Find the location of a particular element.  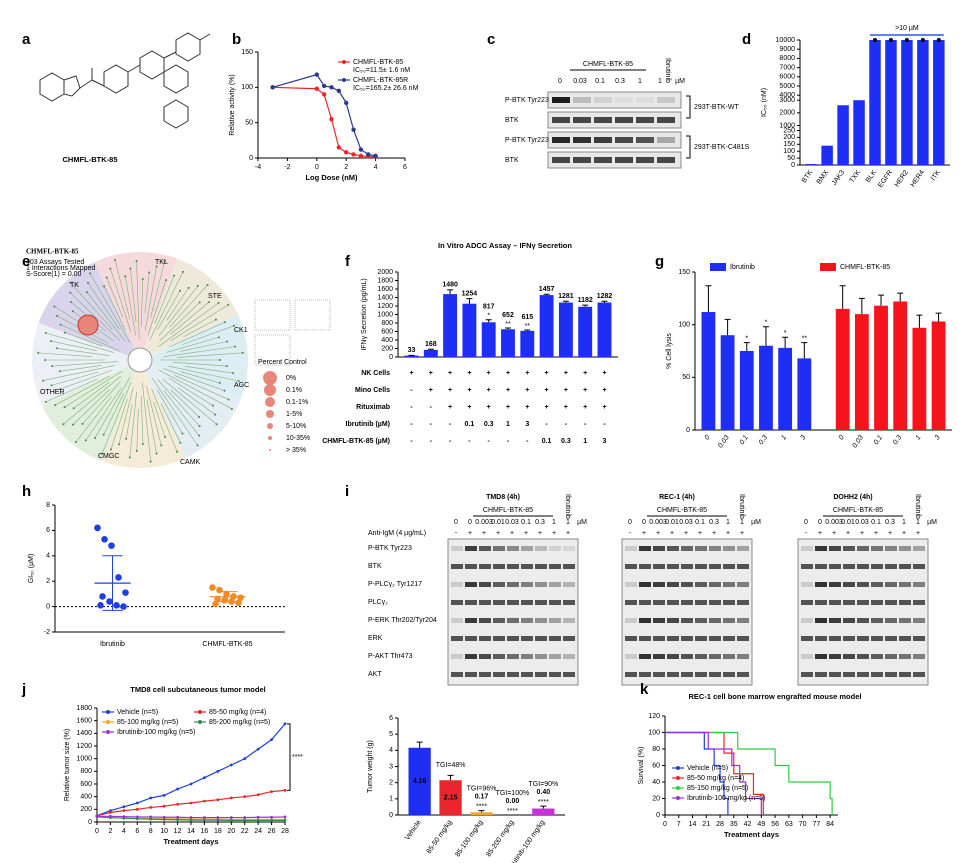

condition-cell: - is located at coordinates (489, 441).